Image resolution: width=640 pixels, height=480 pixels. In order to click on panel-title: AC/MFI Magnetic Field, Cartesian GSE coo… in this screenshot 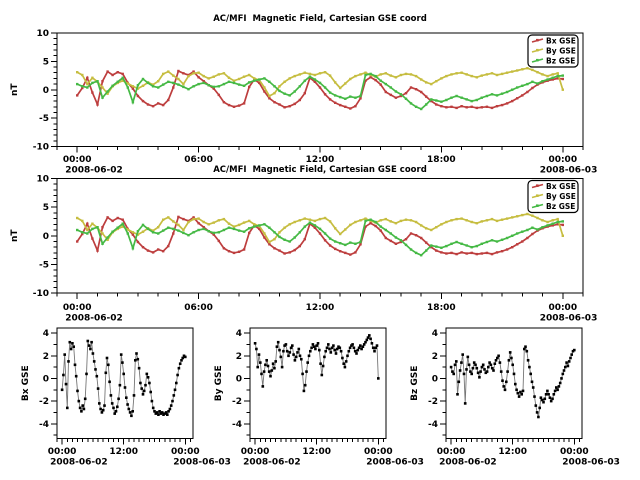, I will do `click(320, 19)`.